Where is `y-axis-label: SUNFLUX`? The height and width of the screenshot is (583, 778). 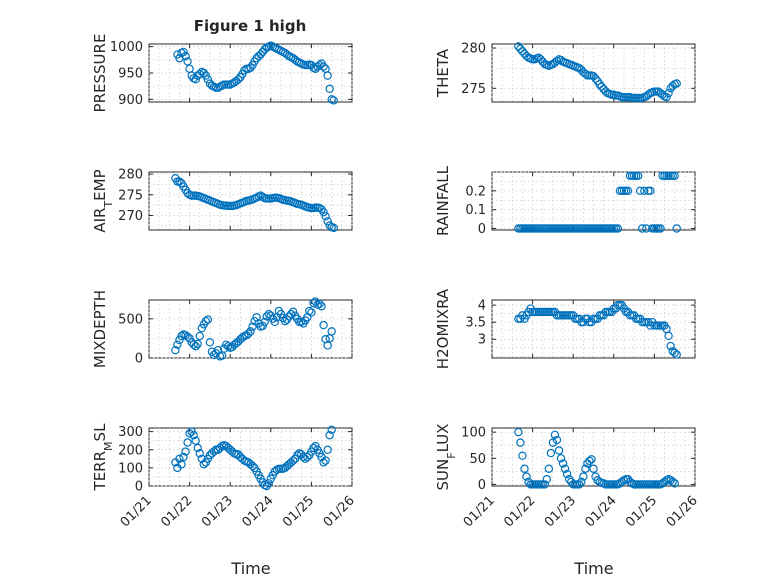
y-axis-label: SUNFLUX is located at coordinates (446, 457).